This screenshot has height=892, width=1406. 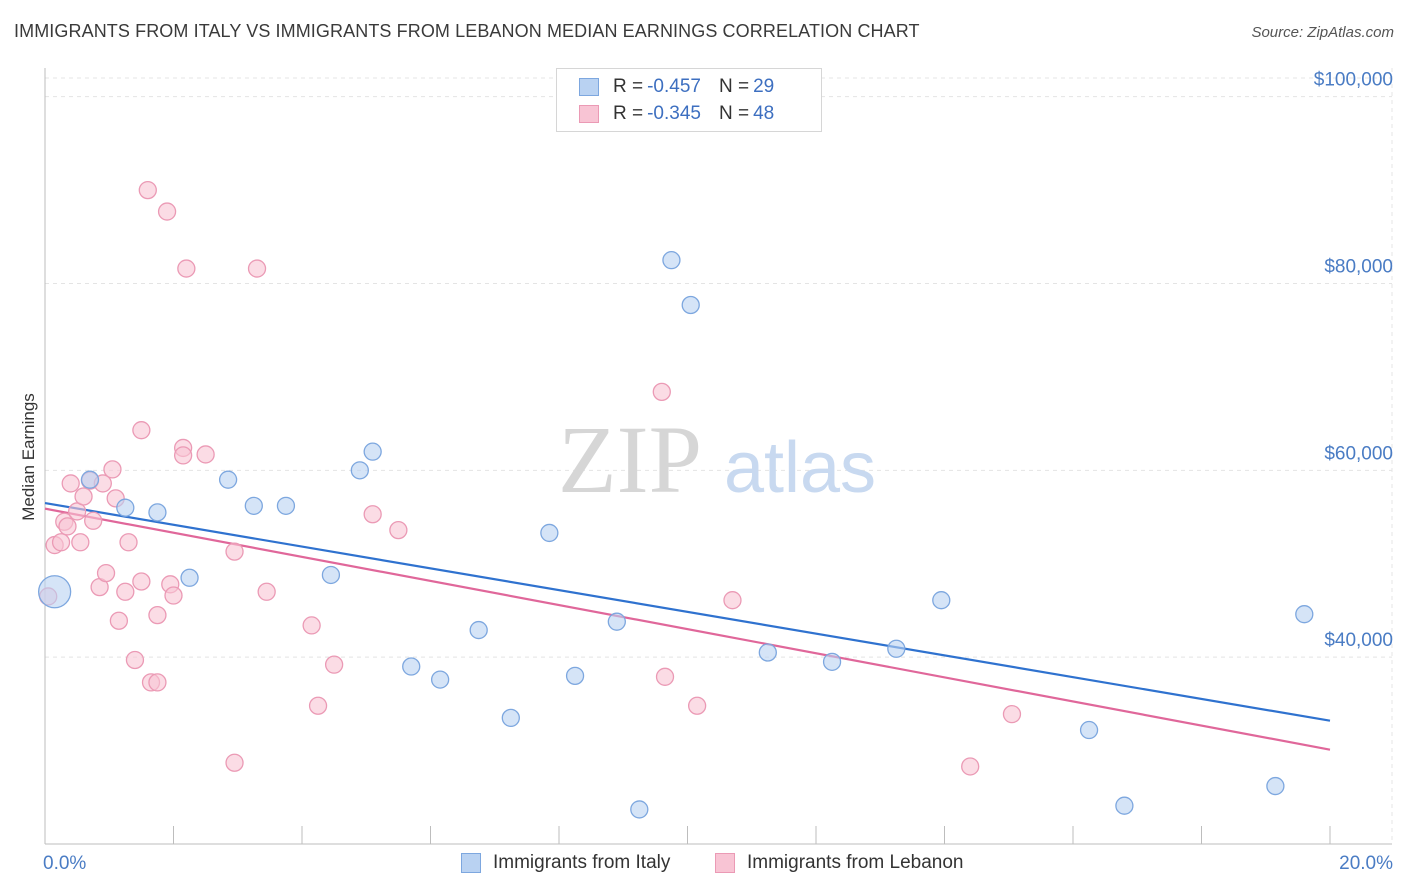 I want to click on y-tick-label: $80,000, so click(x=1358, y=267).